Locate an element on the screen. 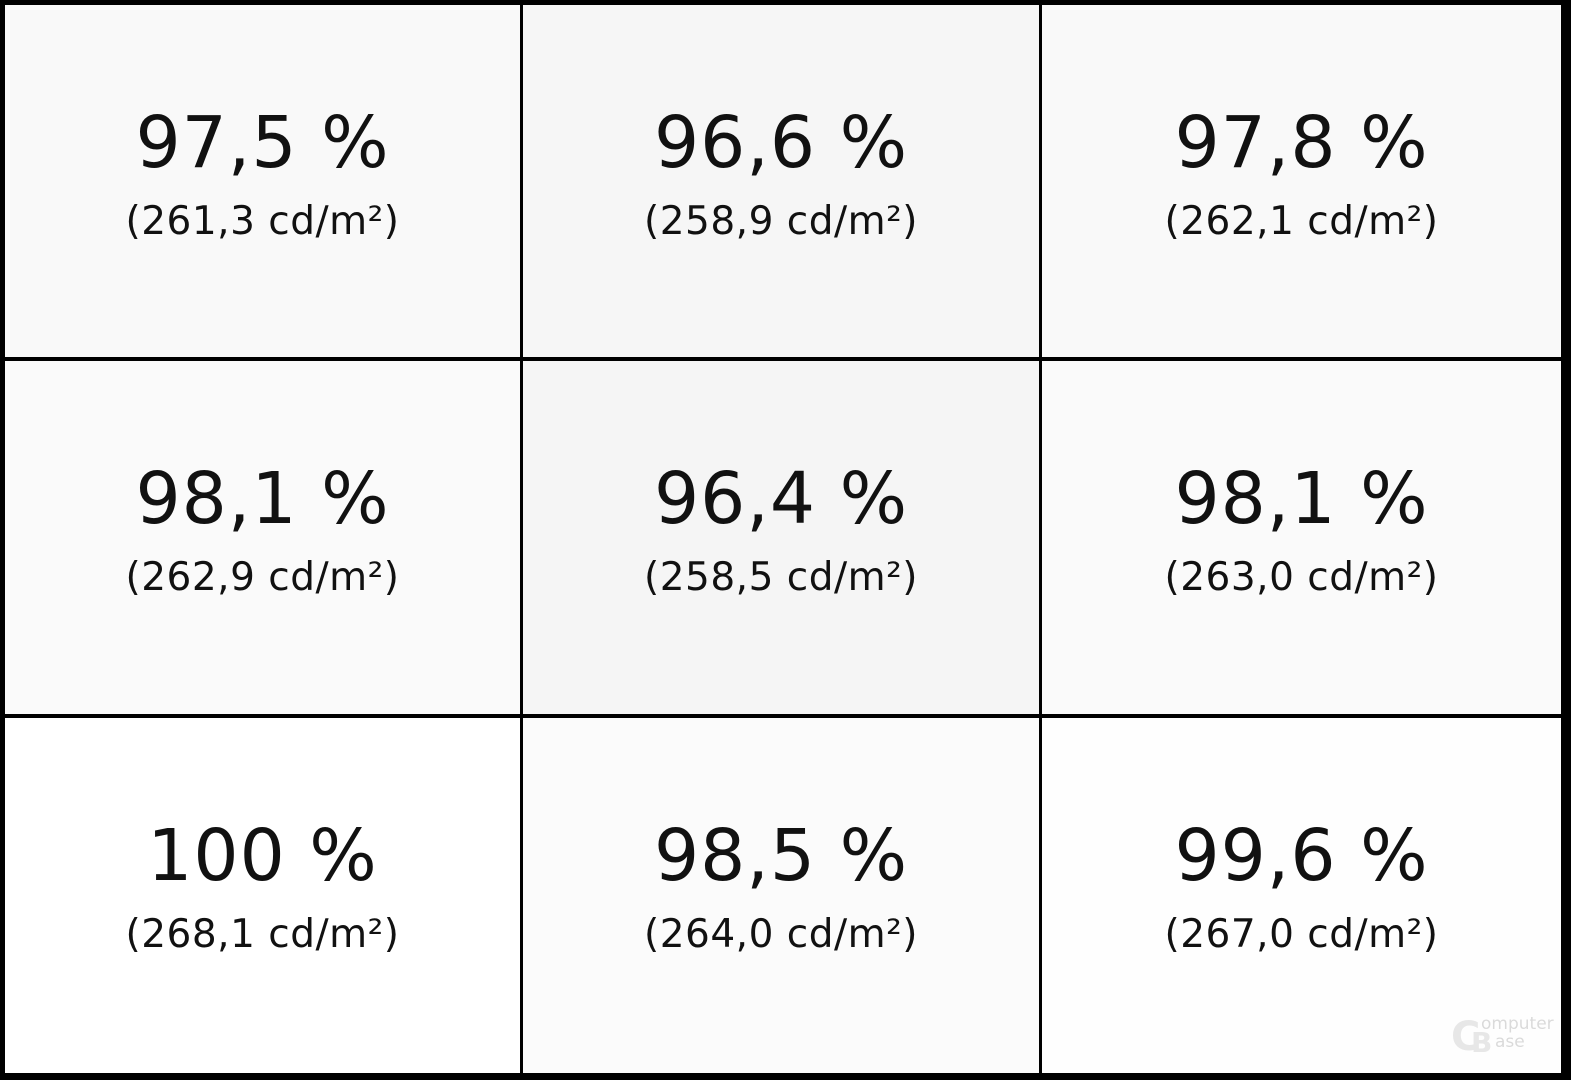  cell-top-center: 96,6 % (258,9 cd/m²) is located at coordinates (781, 181).